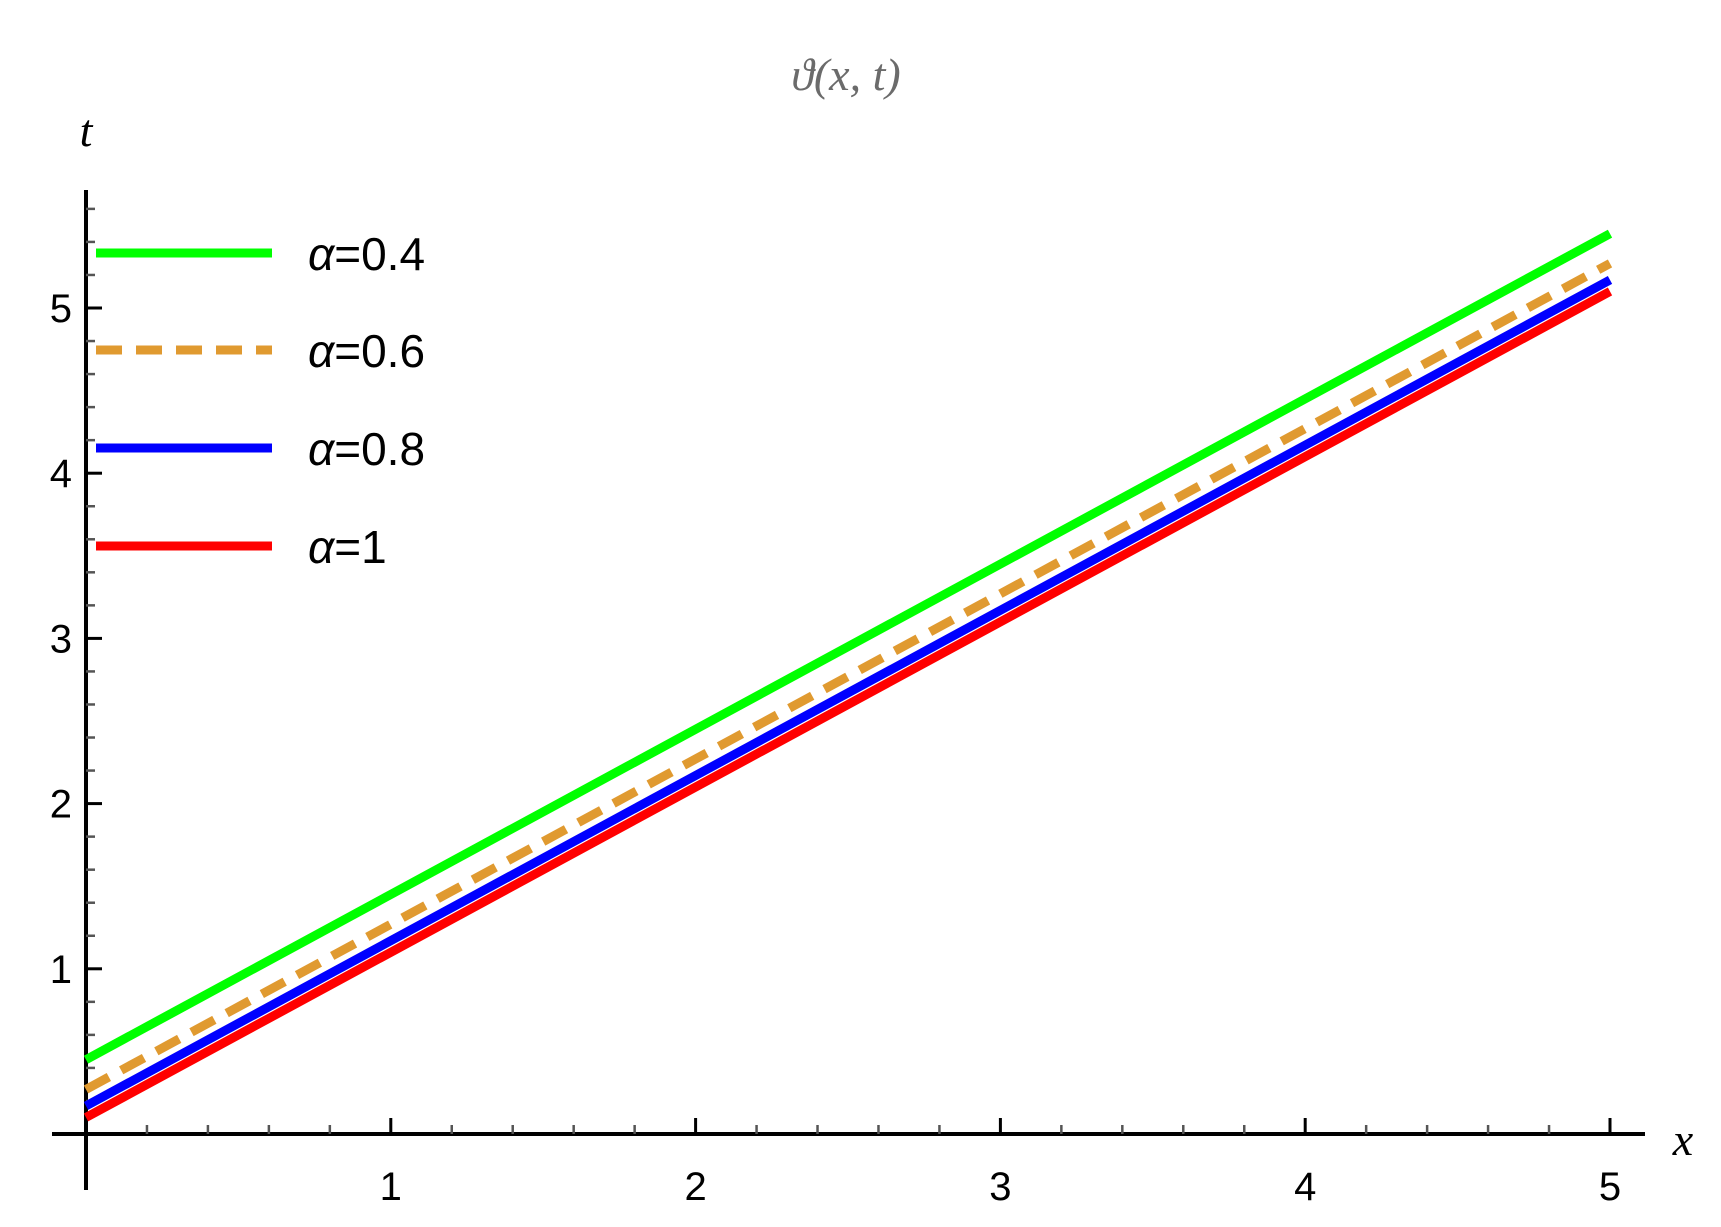 Image resolution: width=1721 pixels, height=1227 pixels. What do you see at coordinates (1305, 1187) in the screenshot?
I see `x-tick-label: 4` at bounding box center [1305, 1187].